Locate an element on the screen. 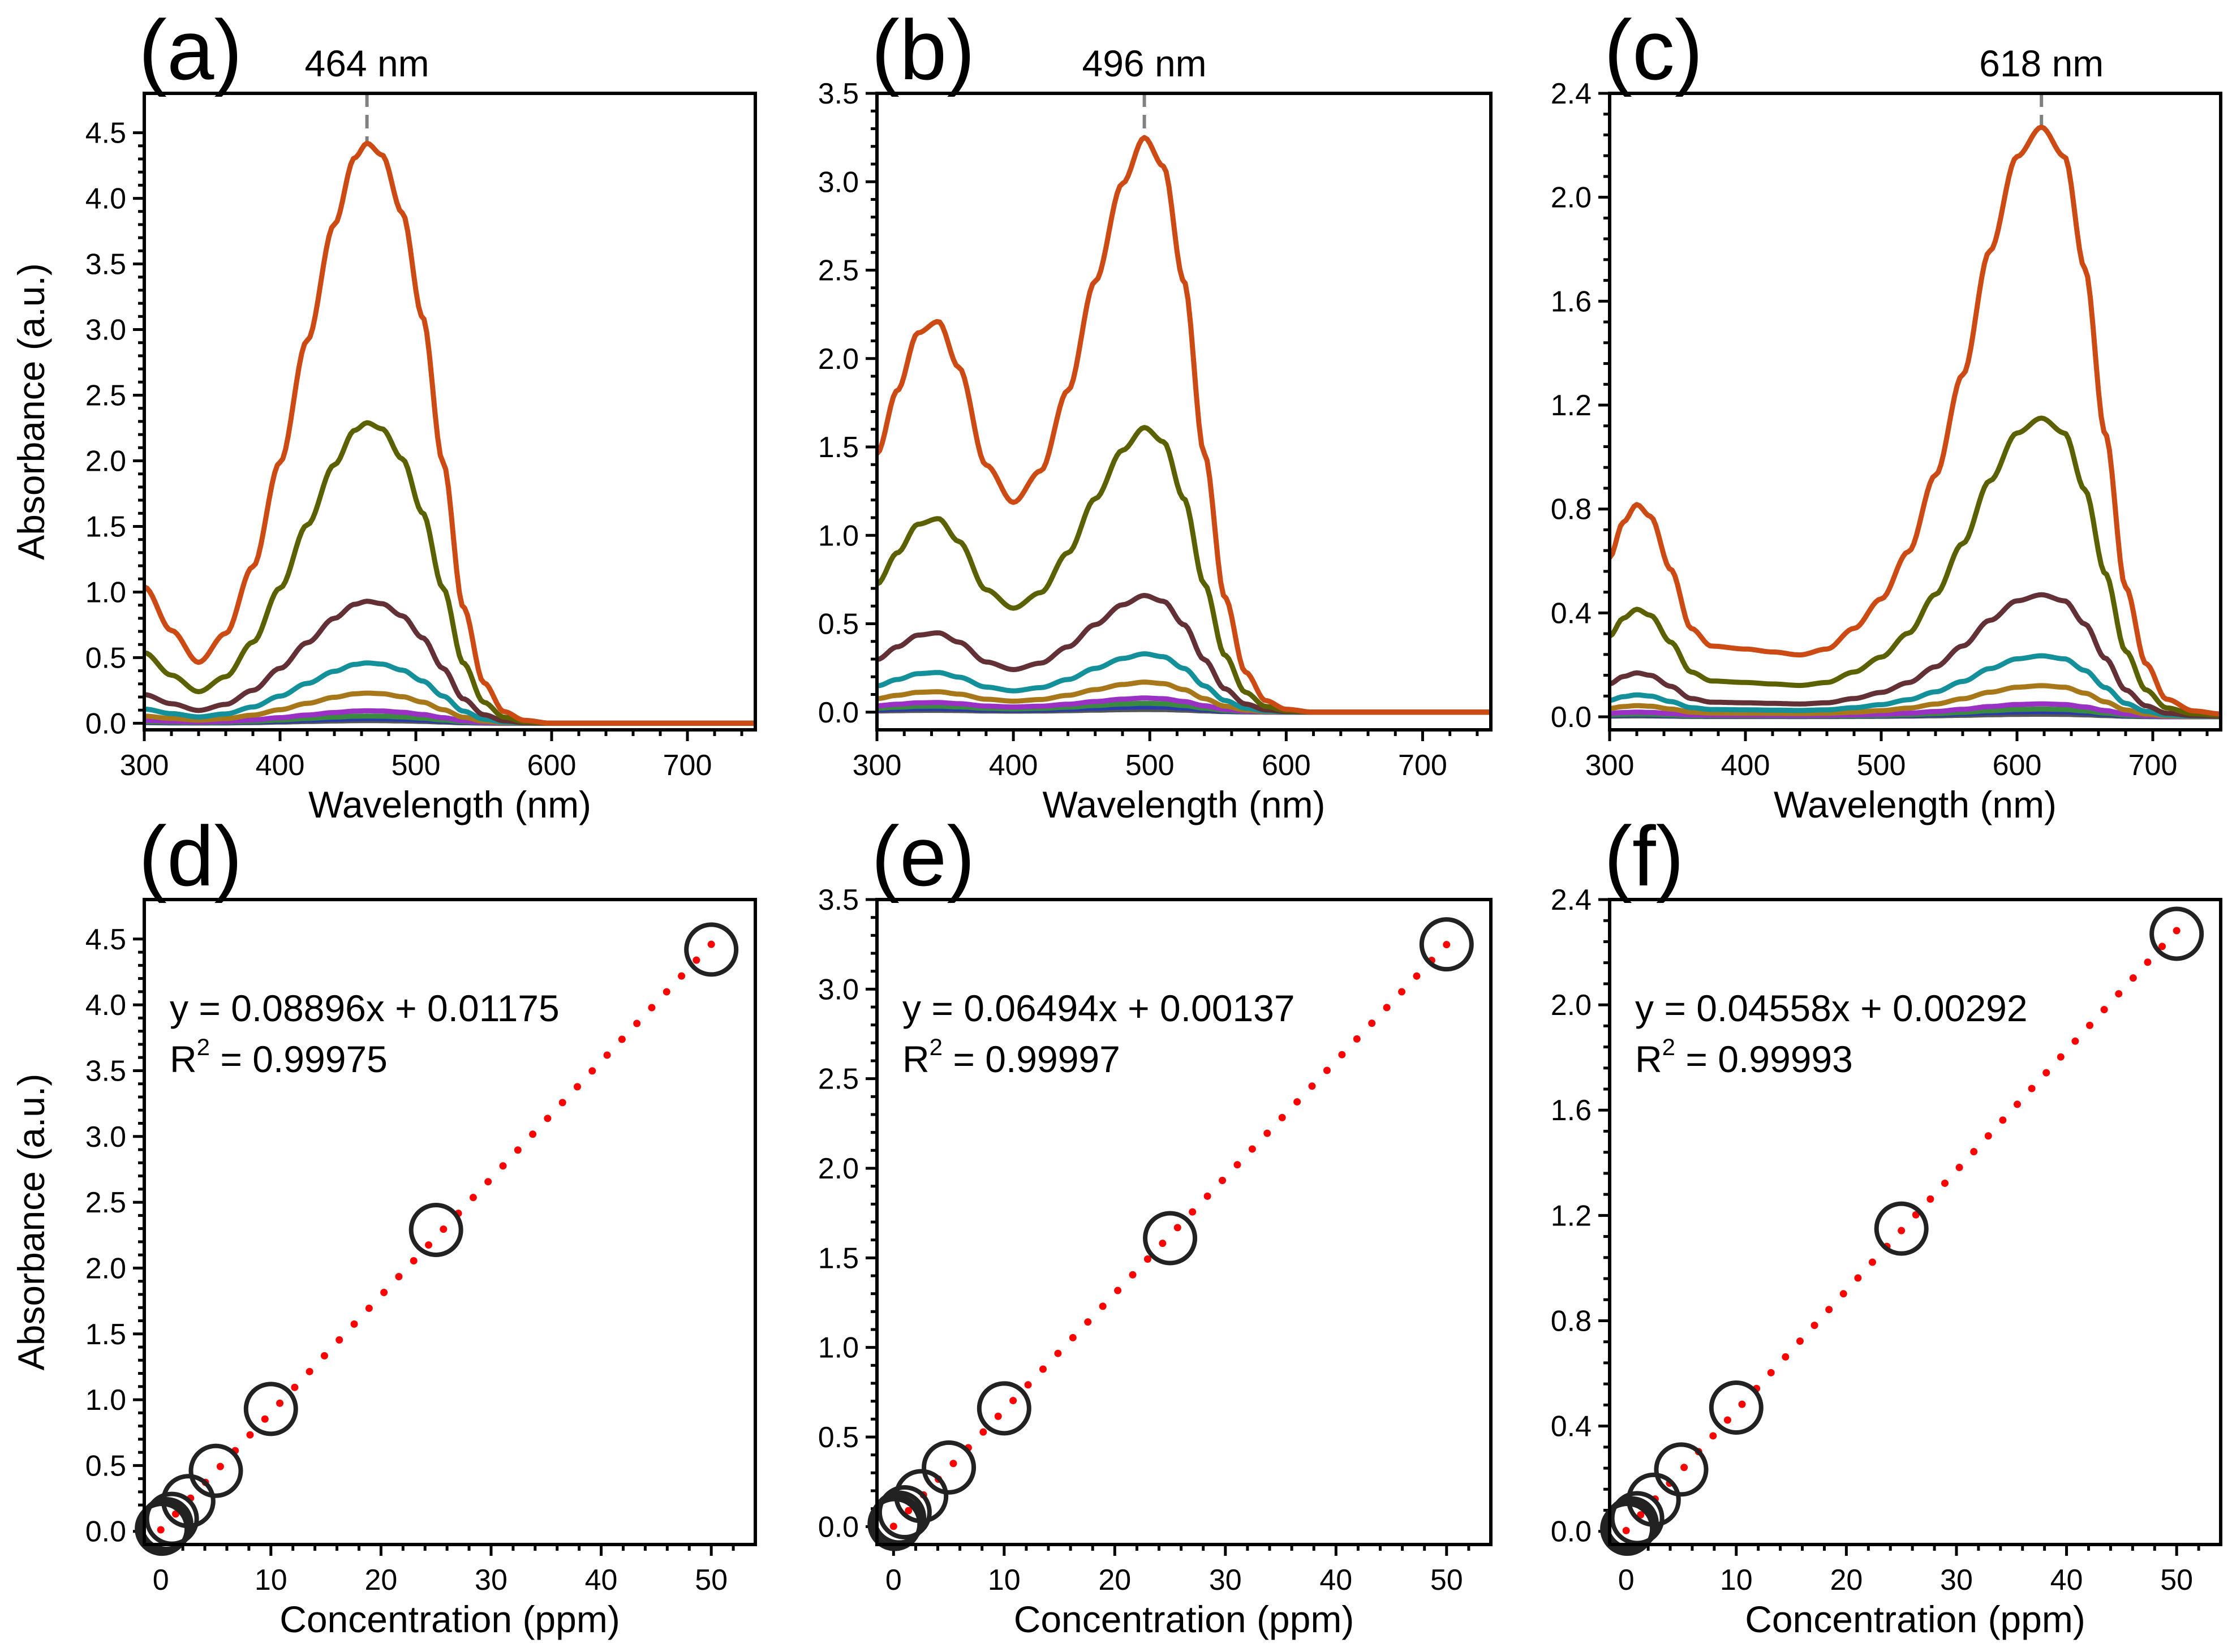 Image resolution: width=2232 pixels, height=1652 pixels. y-tick-label: 1.2 is located at coordinates (1571, 405).